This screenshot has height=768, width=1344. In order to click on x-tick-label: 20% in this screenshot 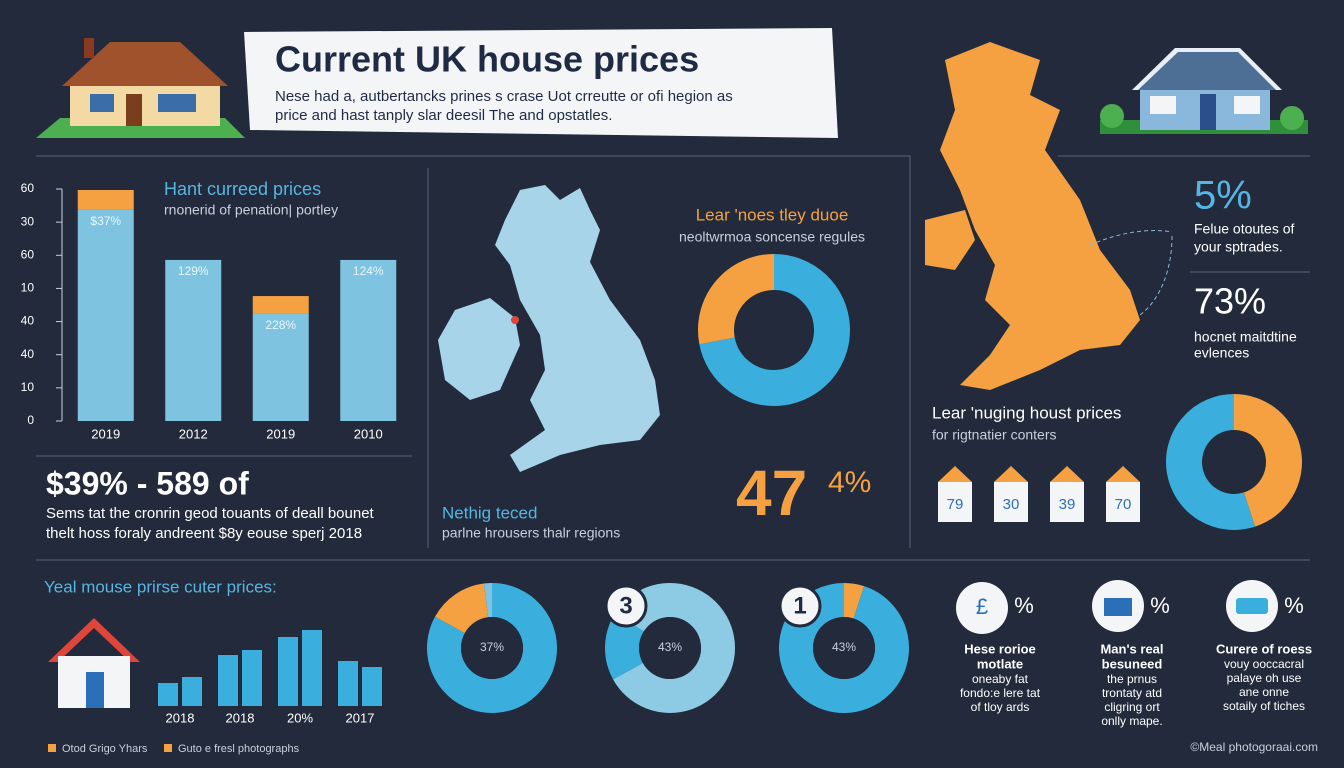, I will do `click(300, 717)`.